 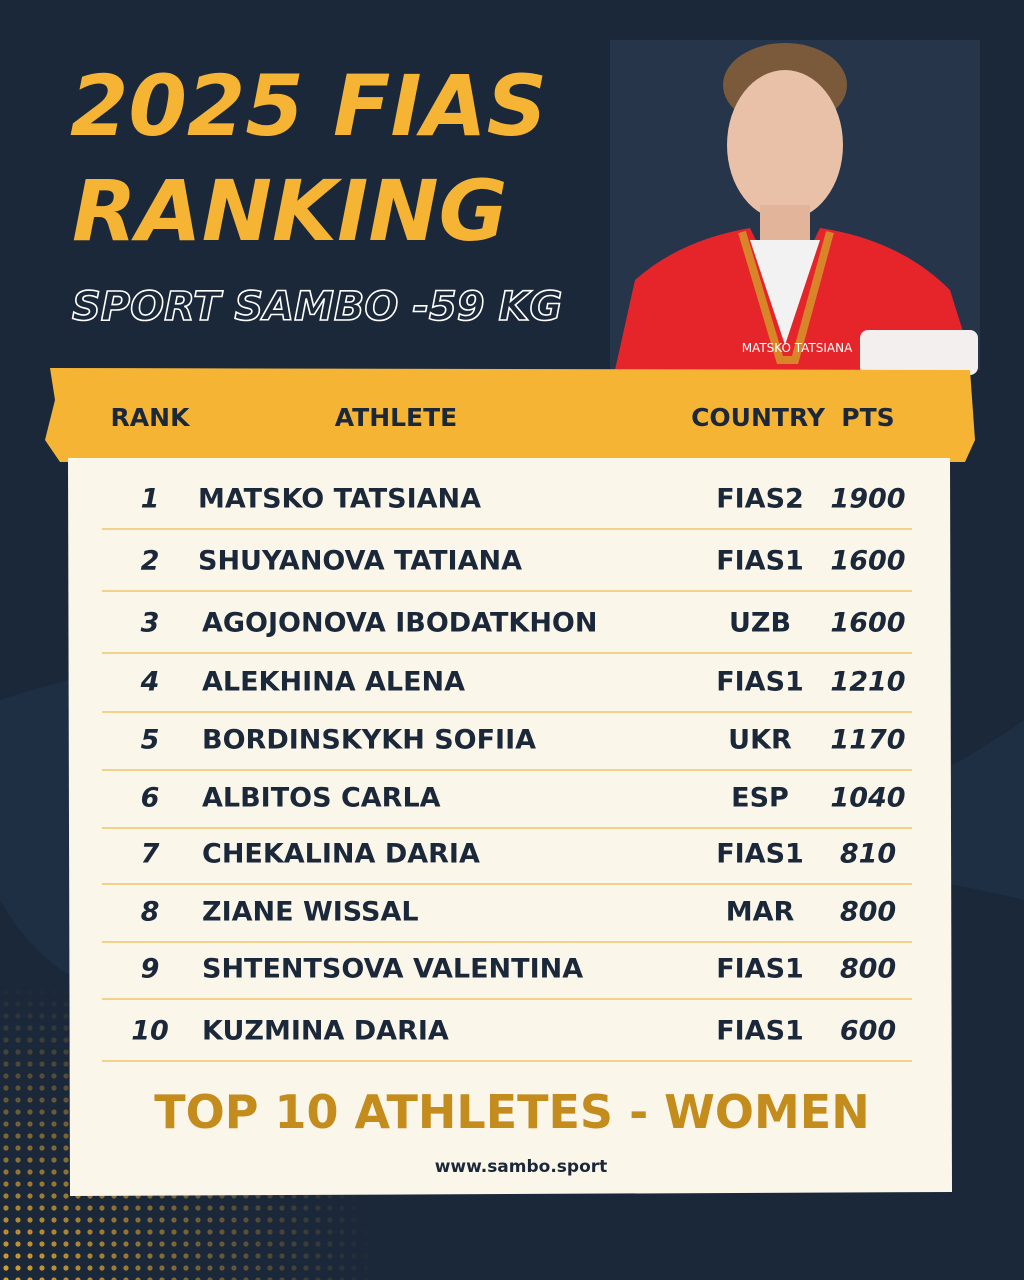 I want to click on country: UZB, so click(x=760, y=623).